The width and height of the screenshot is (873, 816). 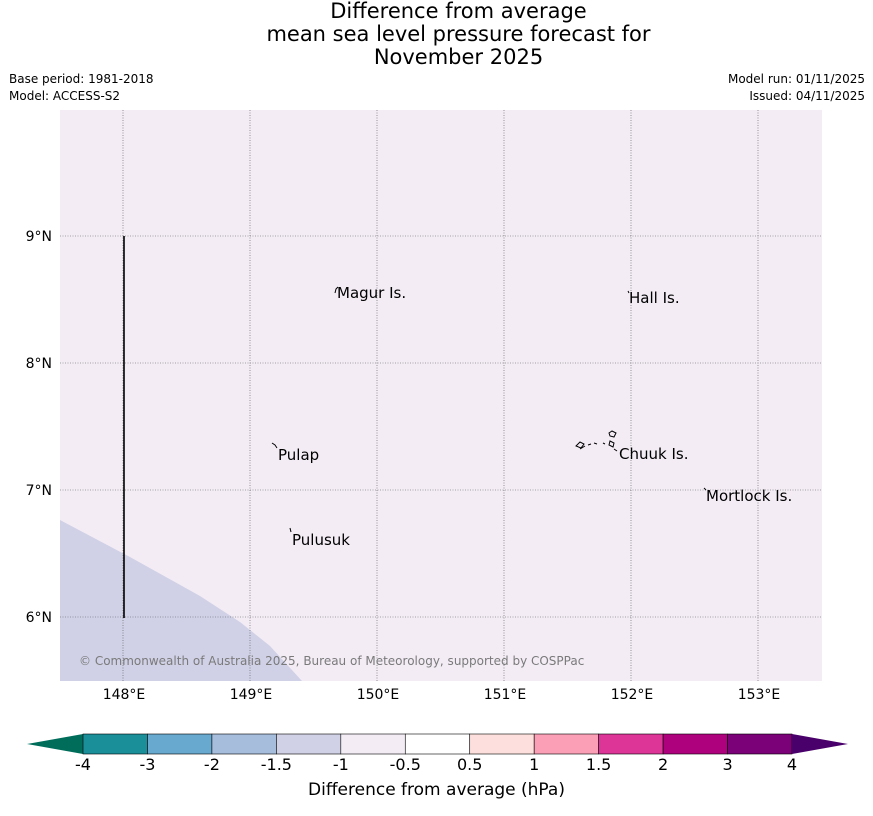 What do you see at coordinates (458, 11) in the screenshot?
I see `title-line-1: Difference from average` at bounding box center [458, 11].